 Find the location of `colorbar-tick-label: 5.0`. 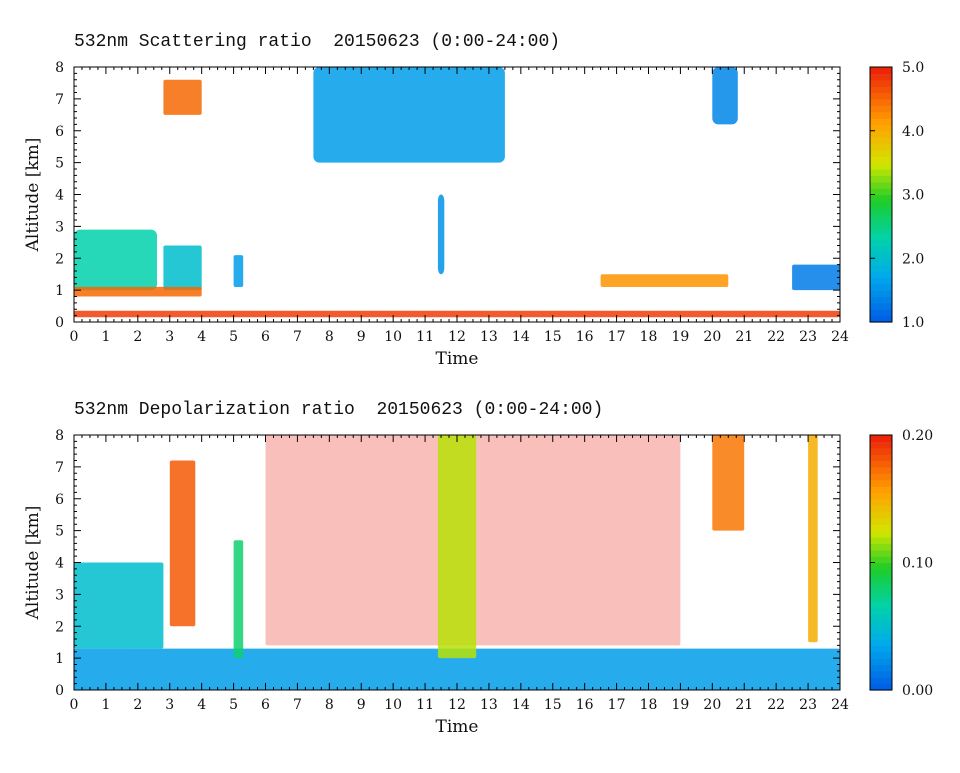

colorbar-tick-label: 5.0 is located at coordinates (913, 68).